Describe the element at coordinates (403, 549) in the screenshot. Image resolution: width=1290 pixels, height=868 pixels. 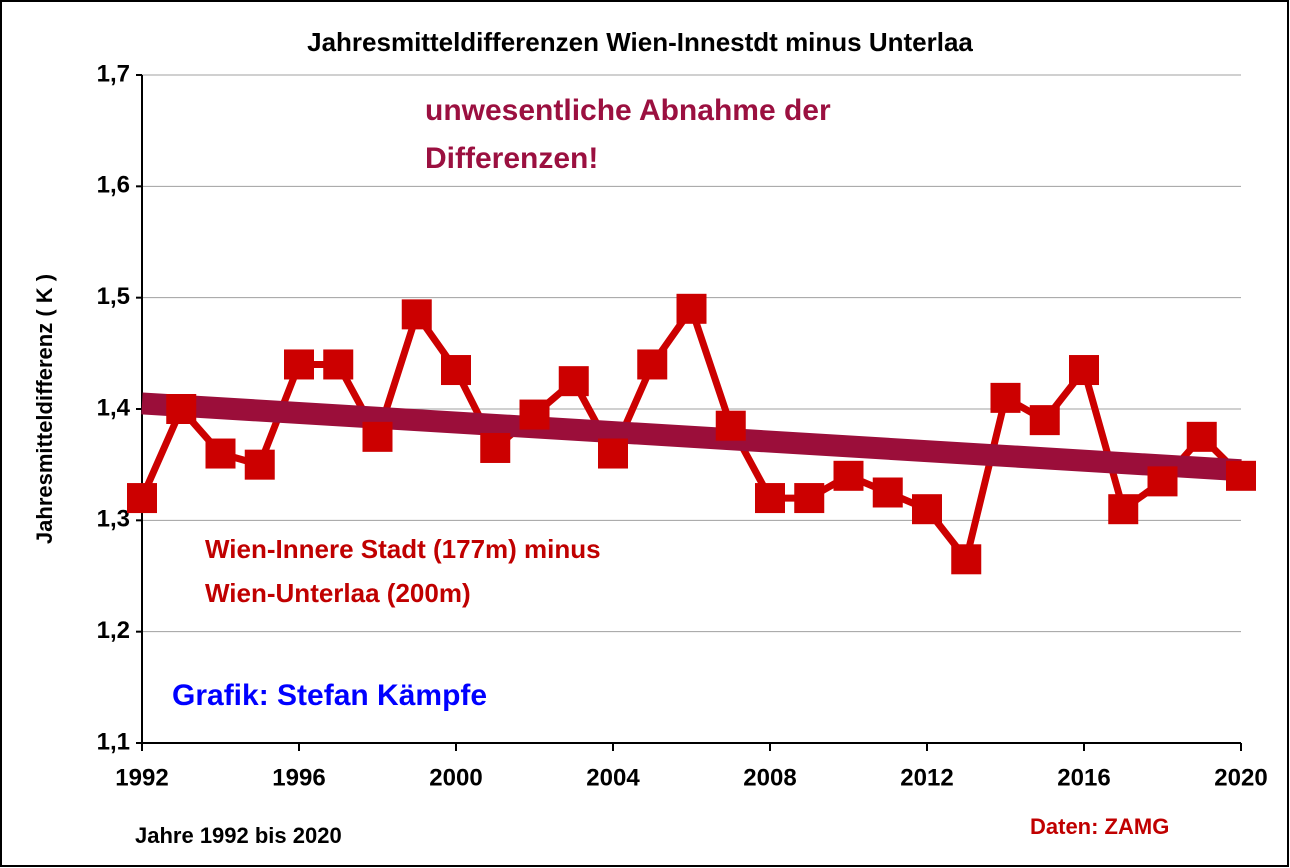
I see `annotation: Wien-Innere Stadt (177m) minus` at that location.